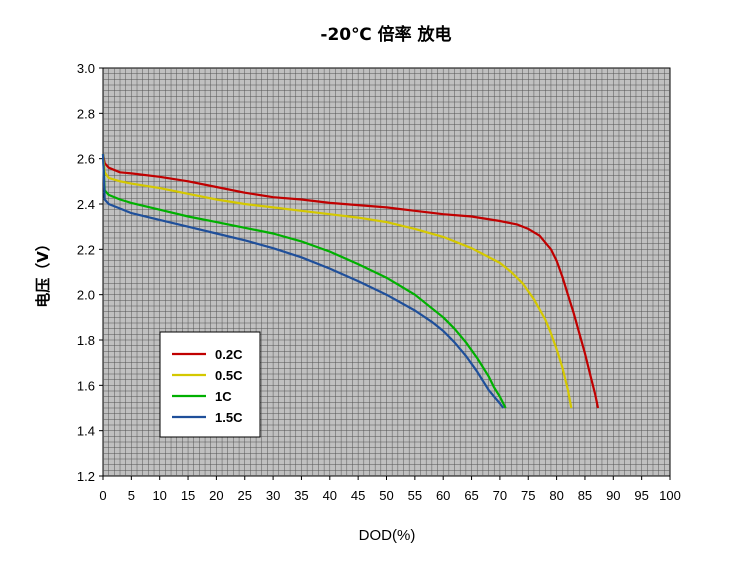 This screenshot has width=748, height=575. What do you see at coordinates (556, 495) in the screenshot?
I see `x-tick-label: 80` at bounding box center [556, 495].